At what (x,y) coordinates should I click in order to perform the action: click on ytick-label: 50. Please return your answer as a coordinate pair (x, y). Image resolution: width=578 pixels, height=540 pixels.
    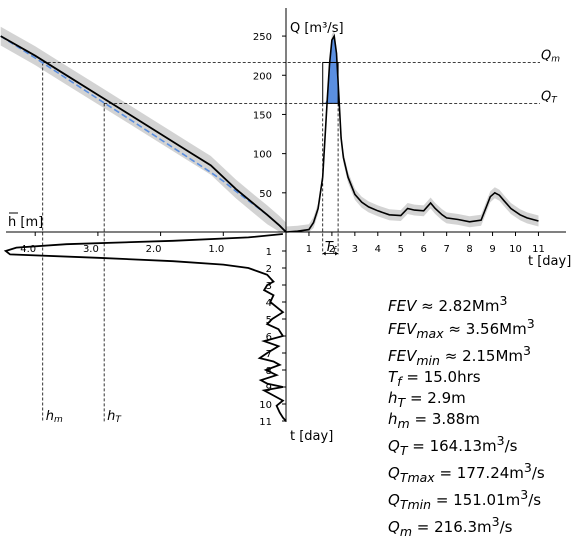
    Looking at the image, I should click on (265, 194).